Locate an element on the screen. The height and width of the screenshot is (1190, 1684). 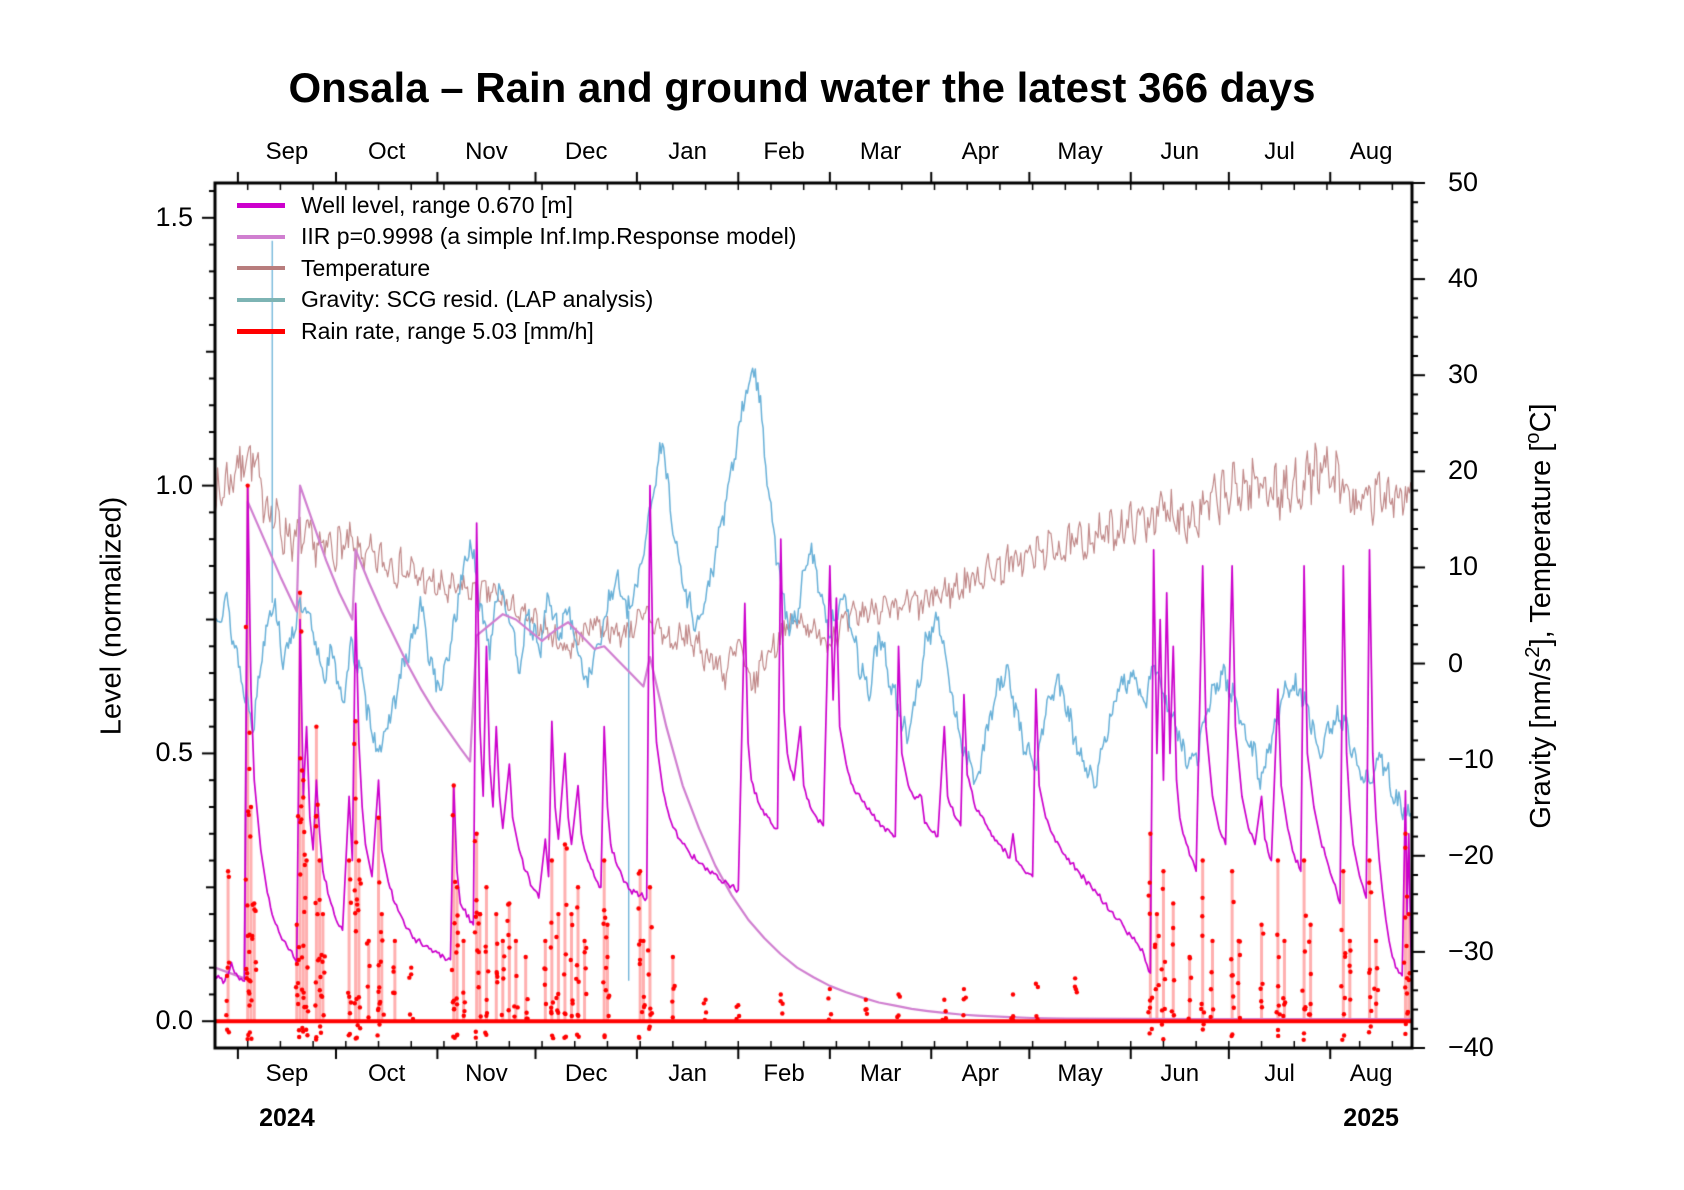
right-tick-label: 50 is located at coordinates (1463, 182).